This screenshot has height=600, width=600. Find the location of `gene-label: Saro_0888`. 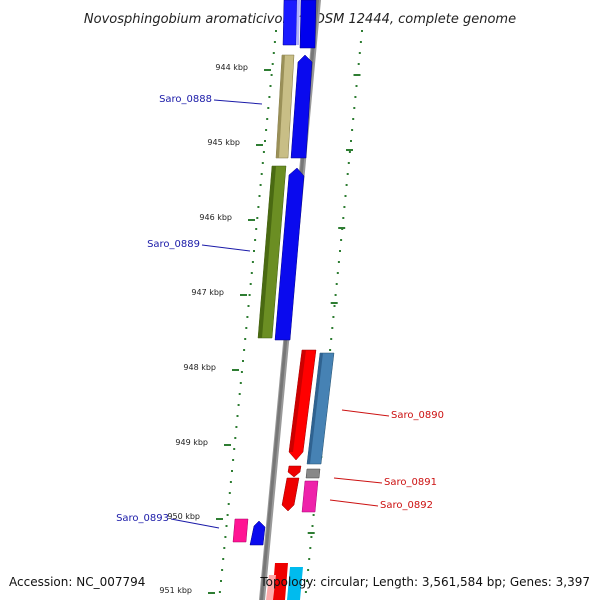

gene-label: Saro_0888 is located at coordinates (185, 99).